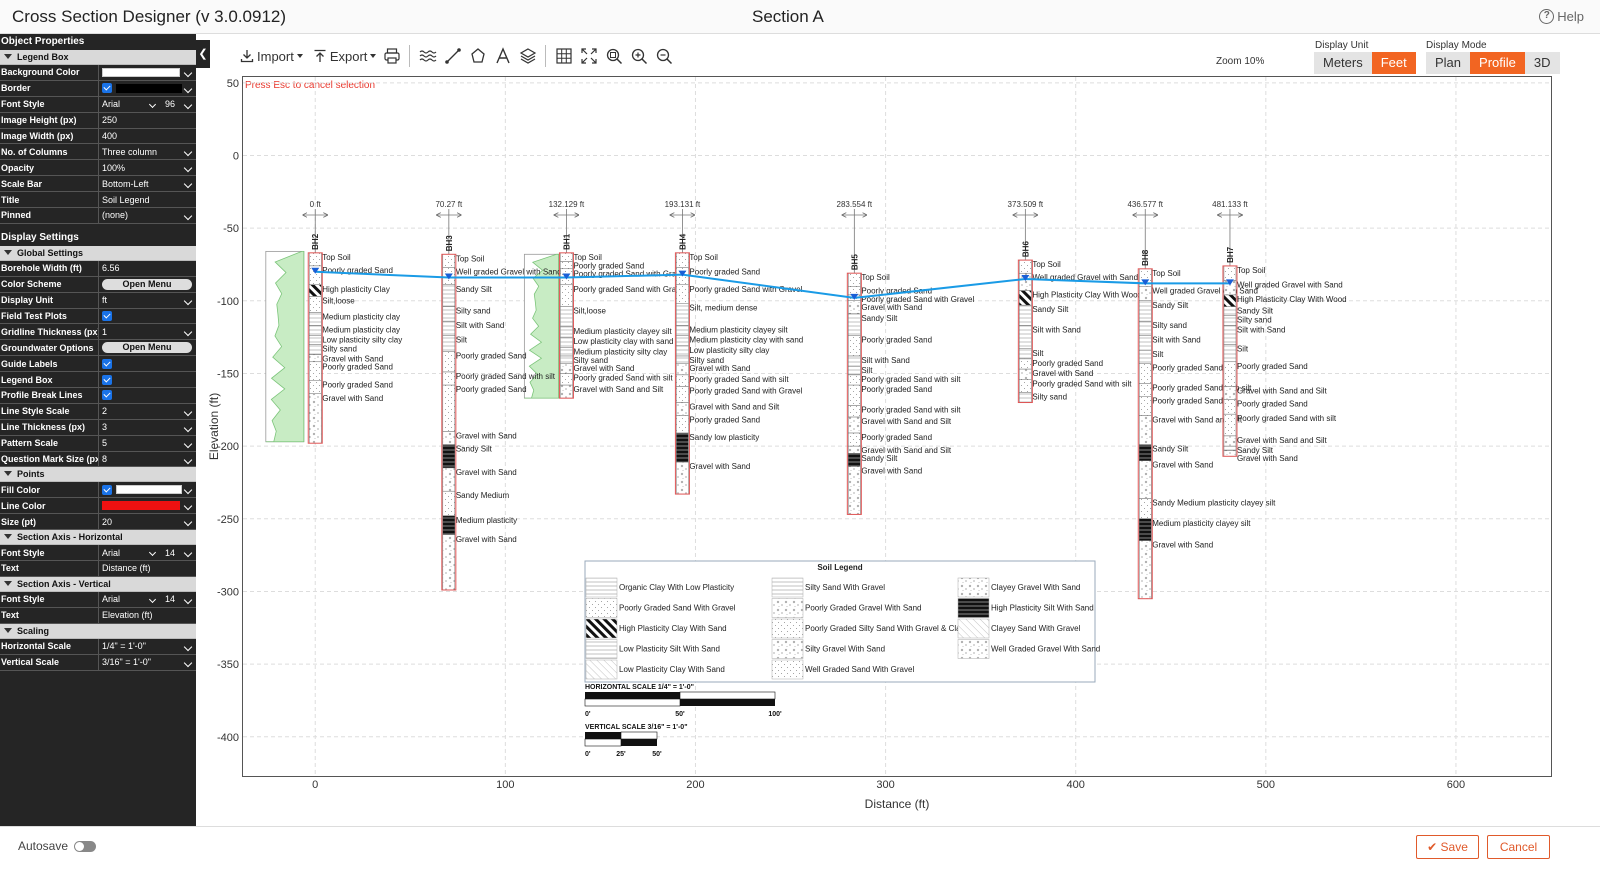 This screenshot has height=881, width=1600. Describe the element at coordinates (613, 56) in the screenshot. I see `zoom-extent-button` at that location.